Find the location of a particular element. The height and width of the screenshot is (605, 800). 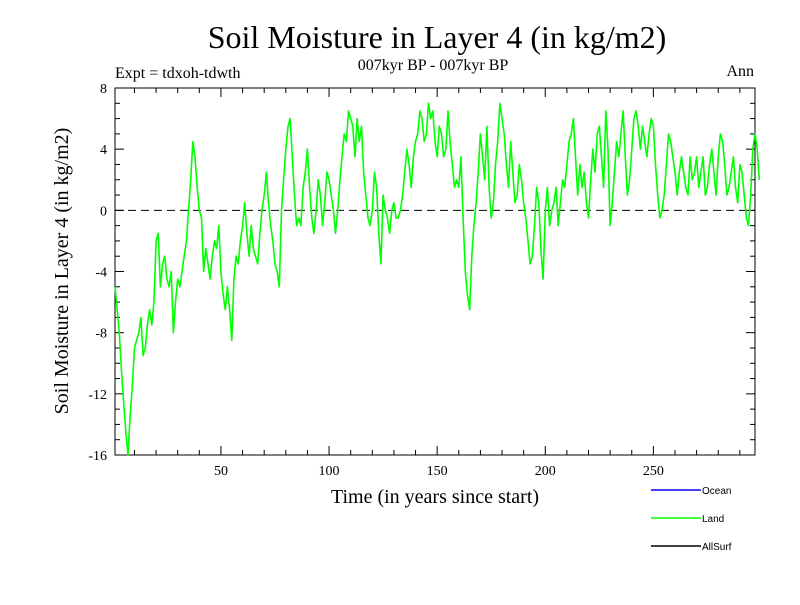

x-tick-label: 150 is located at coordinates (437, 471).